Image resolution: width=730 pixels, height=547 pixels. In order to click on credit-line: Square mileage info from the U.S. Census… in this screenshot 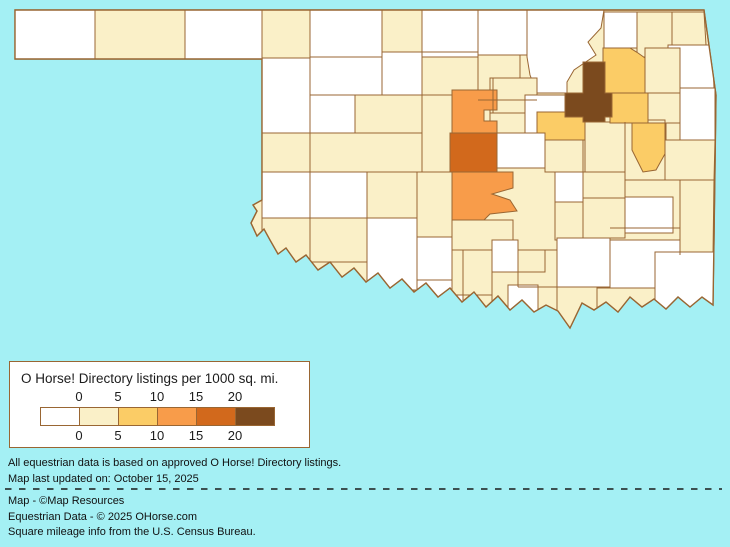, I will do `click(132, 532)`.